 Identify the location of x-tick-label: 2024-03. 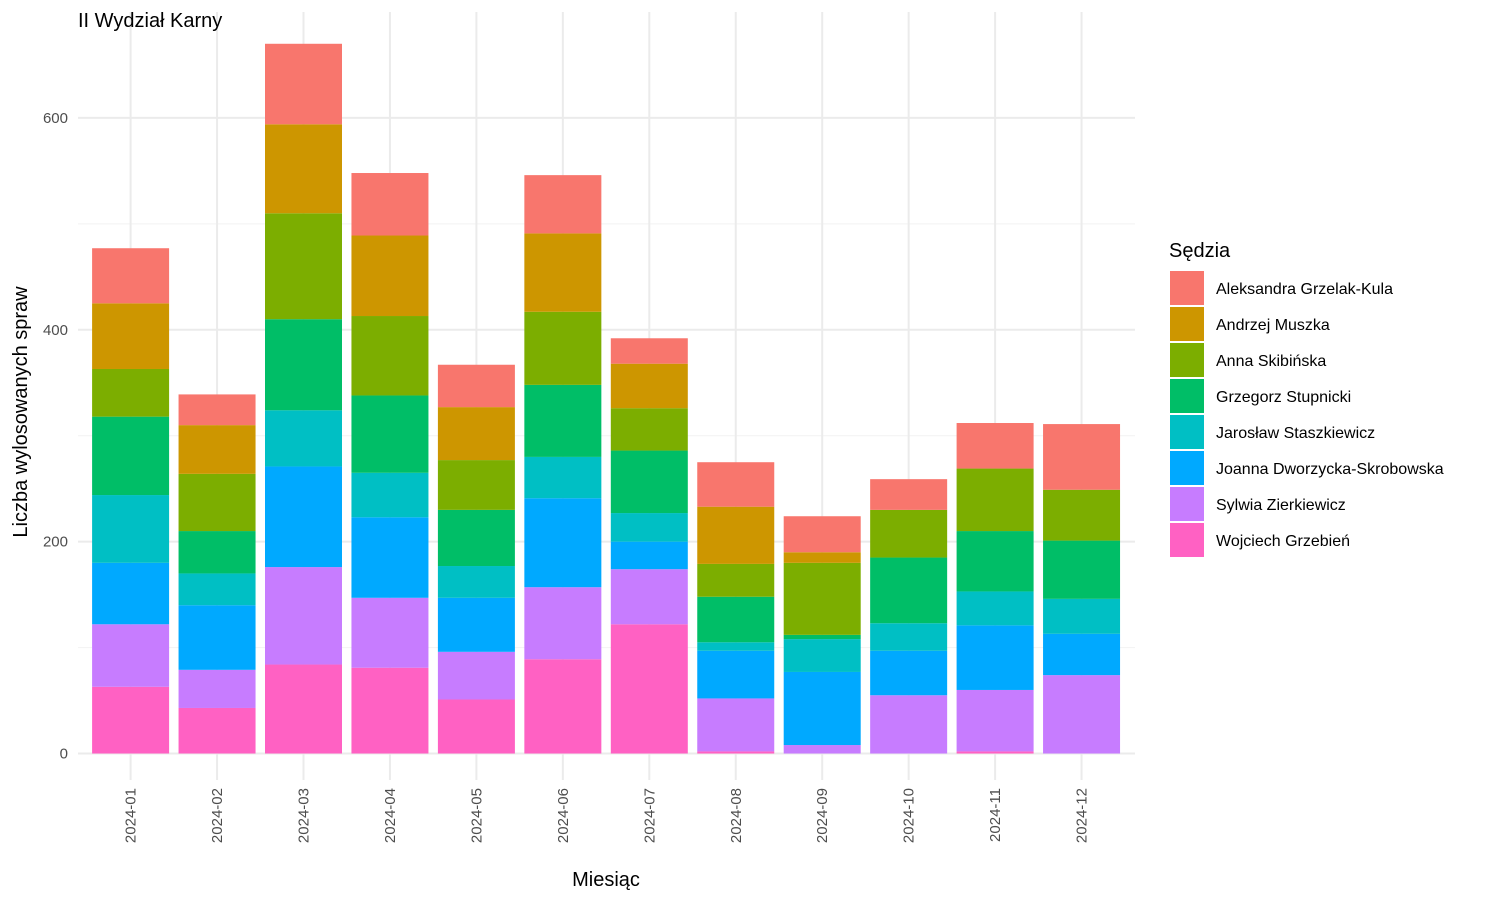
(304, 815).